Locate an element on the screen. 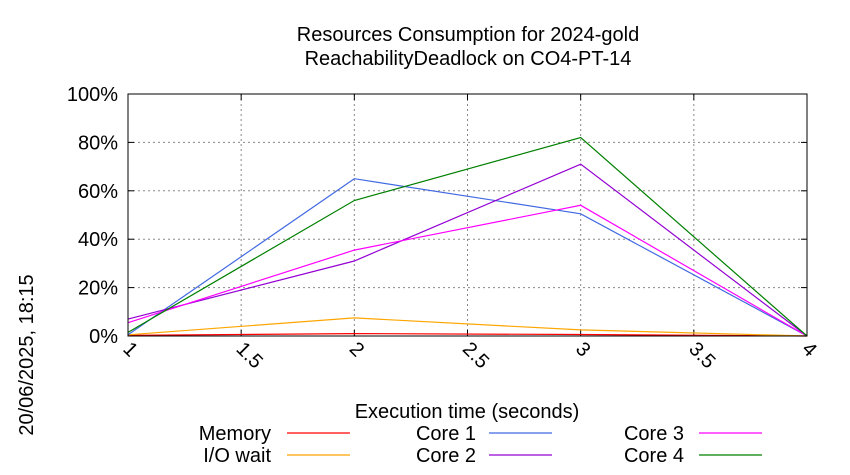  x-tick-label: 3.5 is located at coordinates (701, 355).